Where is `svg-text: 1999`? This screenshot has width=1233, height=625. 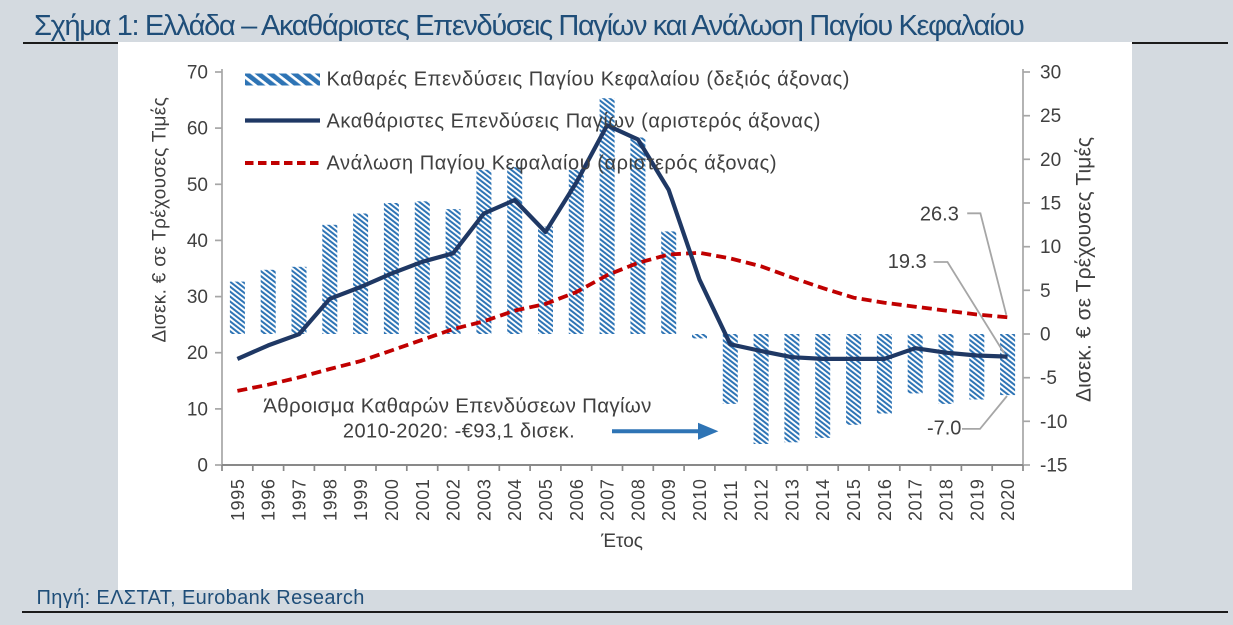 svg-text: 1999 is located at coordinates (361, 500).